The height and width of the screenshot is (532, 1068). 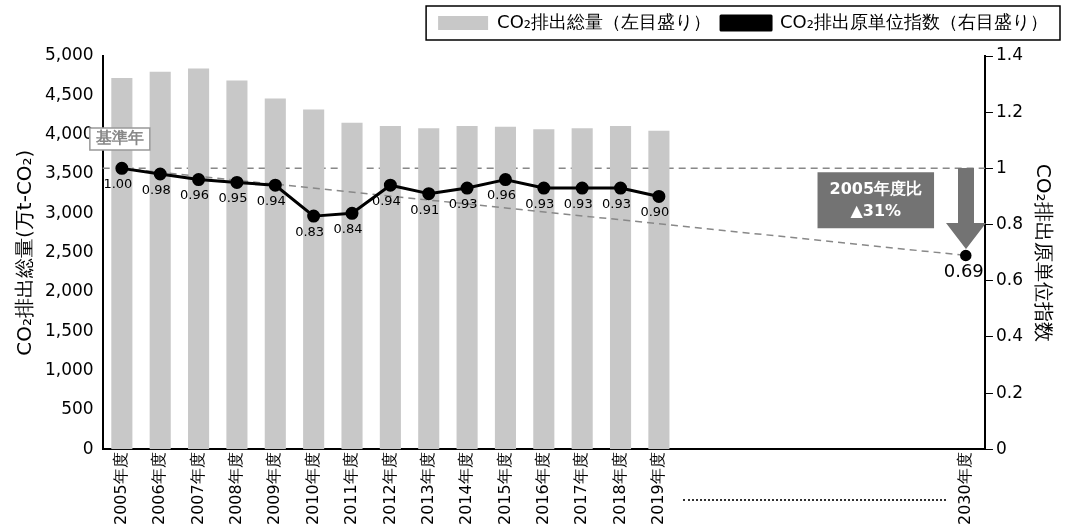 I want to click on x-tick-label: 2019年度, so click(x=658, y=488).